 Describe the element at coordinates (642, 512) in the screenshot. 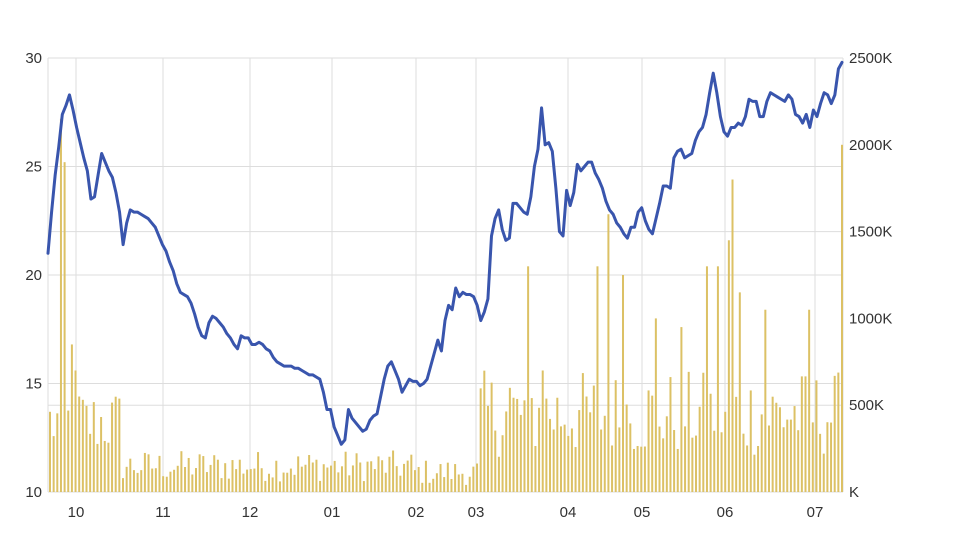

I see `x-tick-label: 05` at that location.